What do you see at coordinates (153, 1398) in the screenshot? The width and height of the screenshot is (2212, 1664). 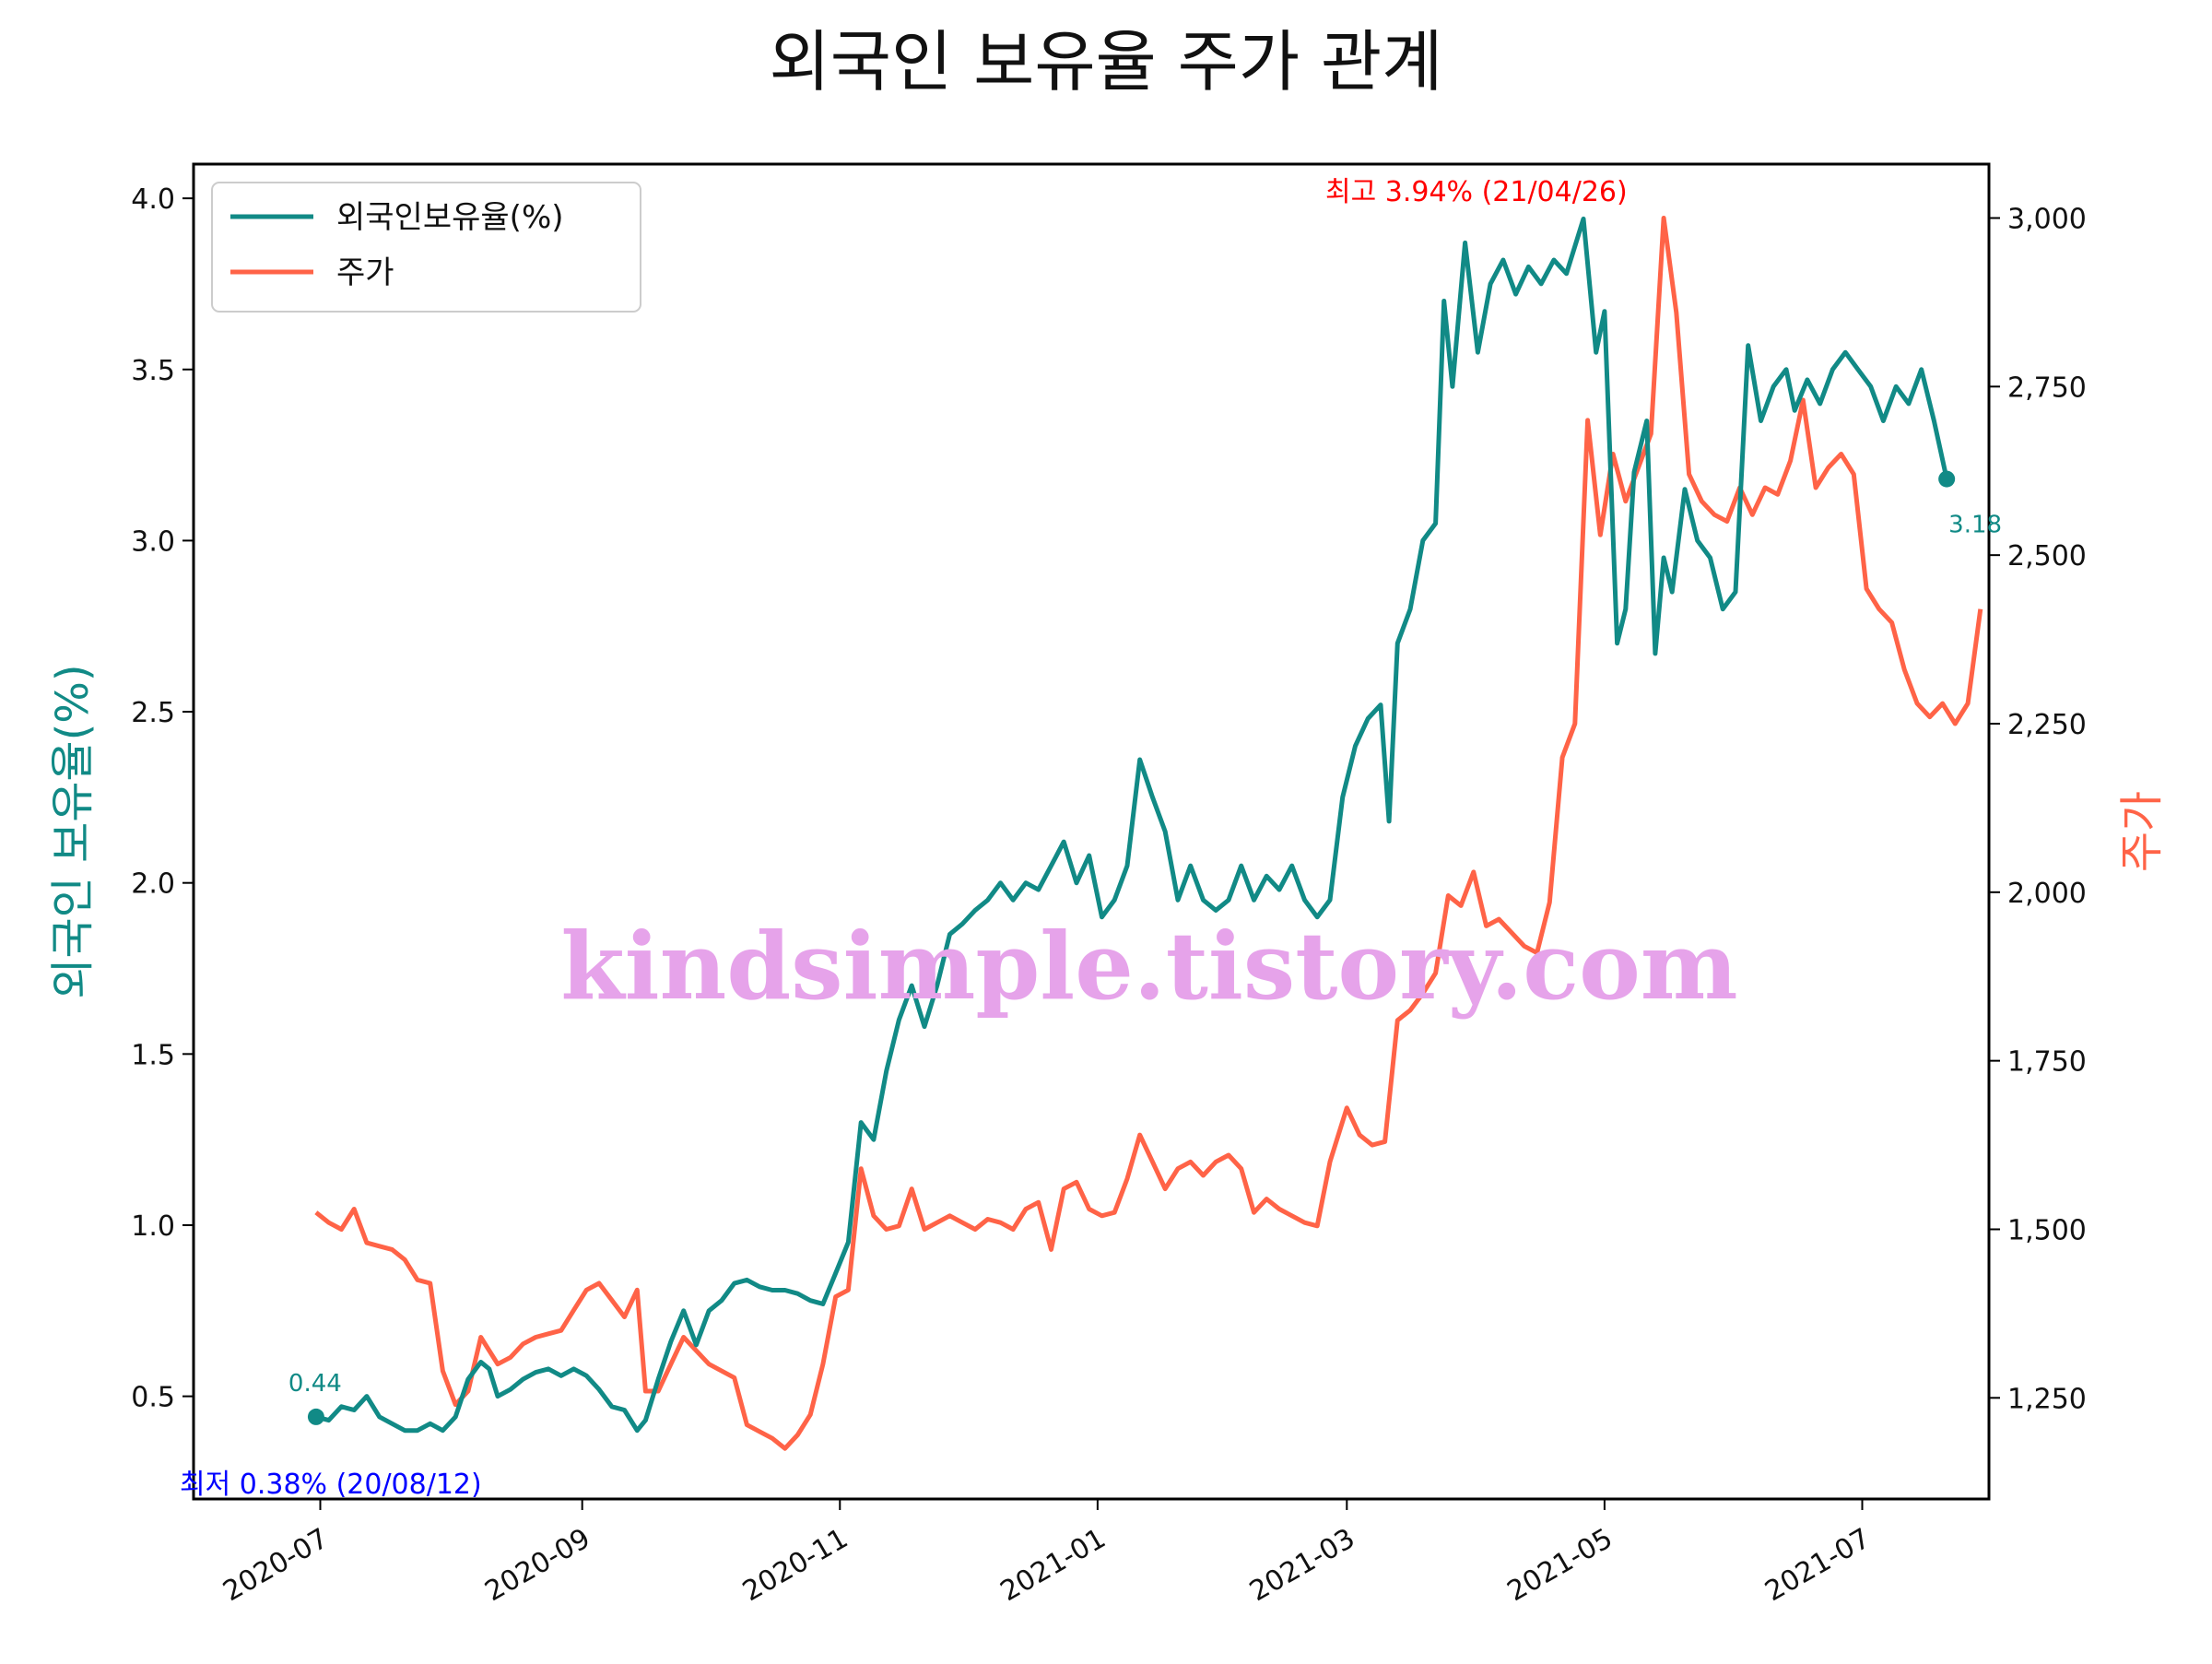 I see `y-left-tick-label-0: 0.5` at bounding box center [153, 1398].